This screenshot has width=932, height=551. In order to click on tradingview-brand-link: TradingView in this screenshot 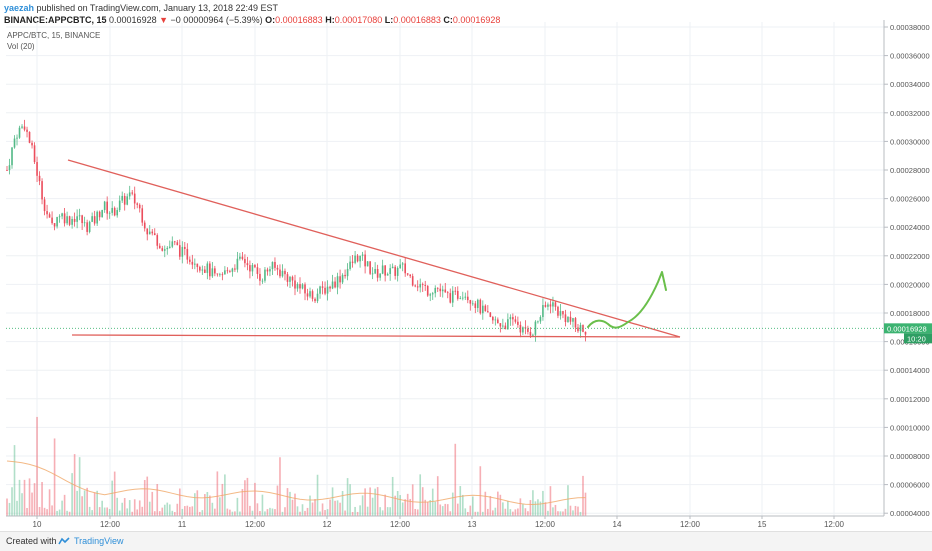, I will do `click(99, 541)`.